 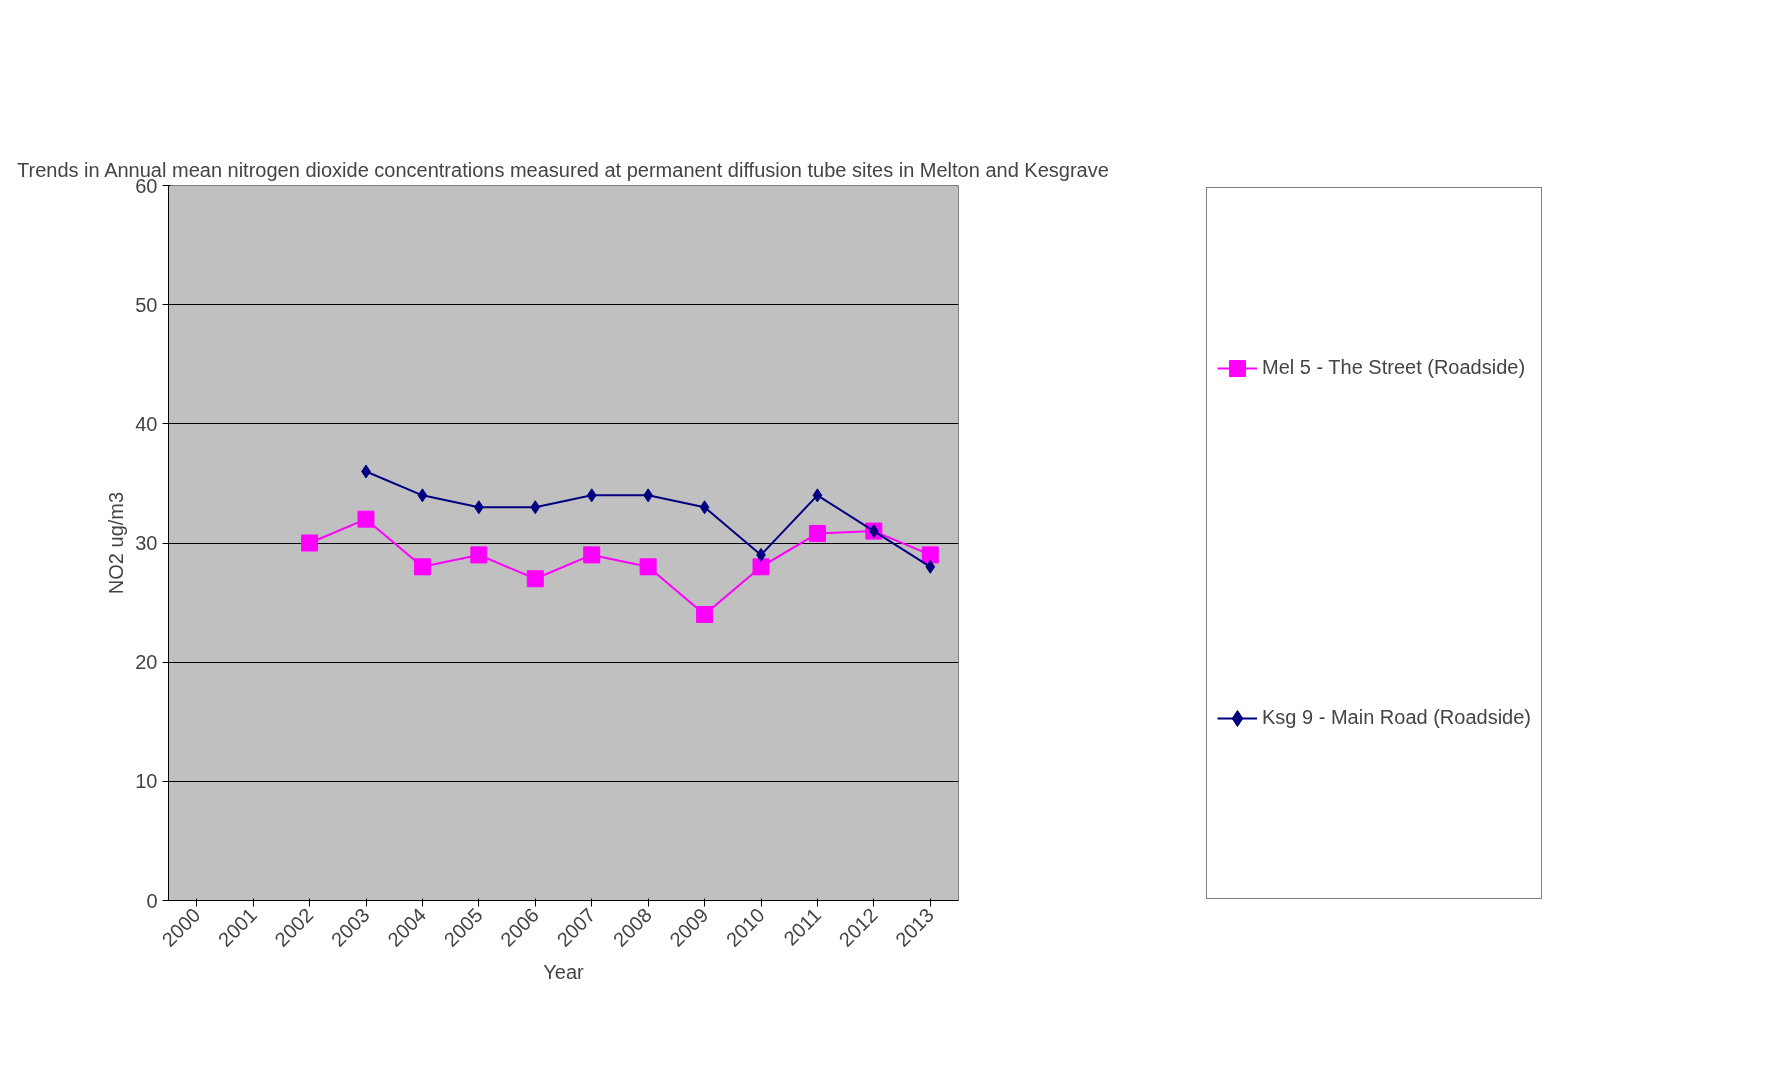 I want to click on y-tick-label: 30, so click(x=146, y=543).